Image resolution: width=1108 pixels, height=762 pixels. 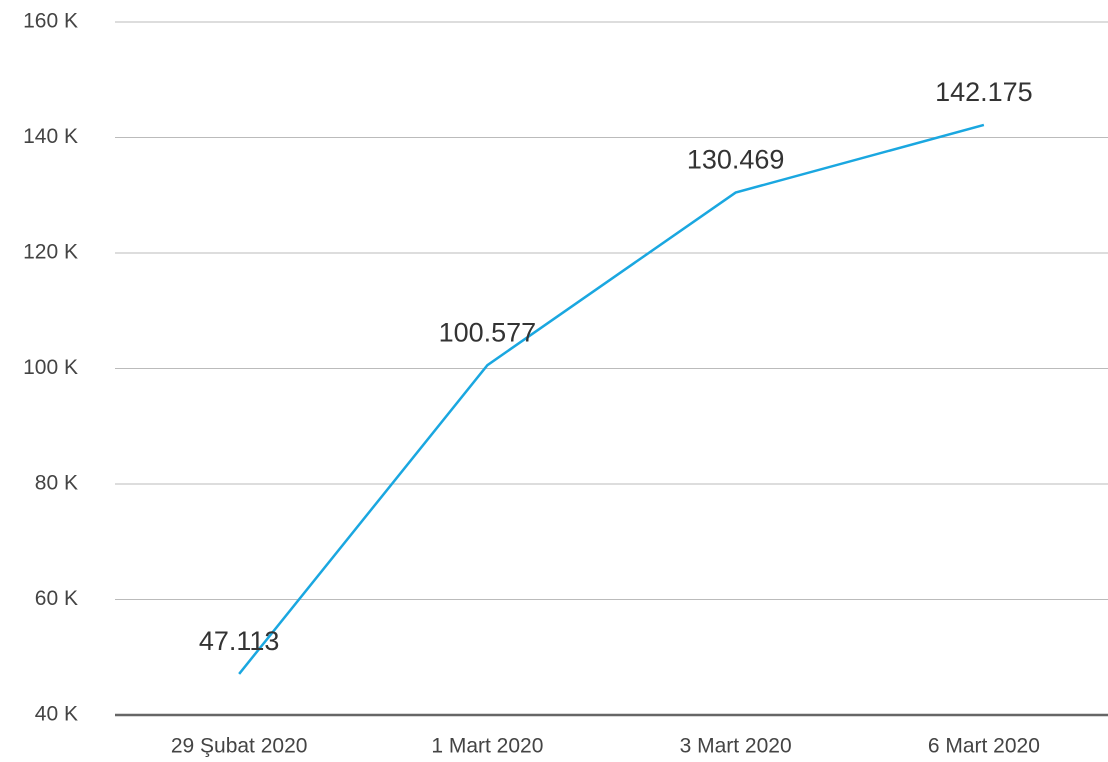 What do you see at coordinates (50, 367) in the screenshot?
I see `y-tick-label: 100 K` at bounding box center [50, 367].